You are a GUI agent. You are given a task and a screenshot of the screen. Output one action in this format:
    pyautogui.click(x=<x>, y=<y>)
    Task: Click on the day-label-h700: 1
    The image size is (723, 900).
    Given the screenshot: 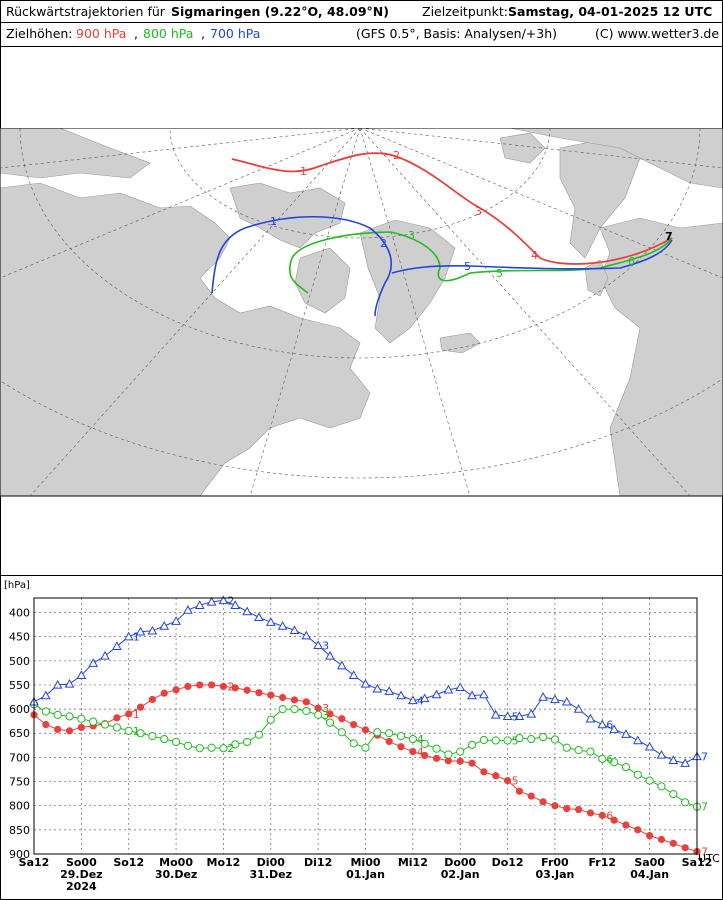 What is the action you would take?
    pyautogui.click(x=136, y=637)
    